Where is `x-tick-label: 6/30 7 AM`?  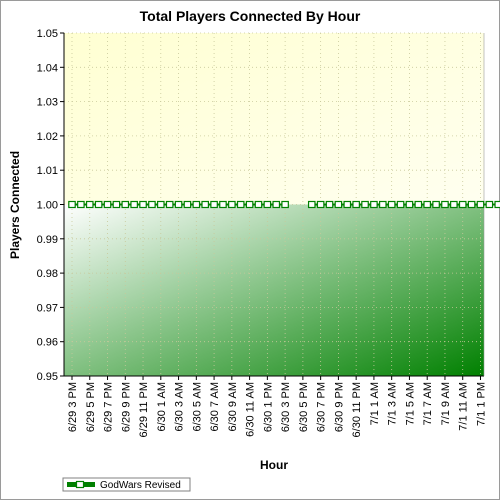 x-tick-label: 6/30 7 AM is located at coordinates (215, 407).